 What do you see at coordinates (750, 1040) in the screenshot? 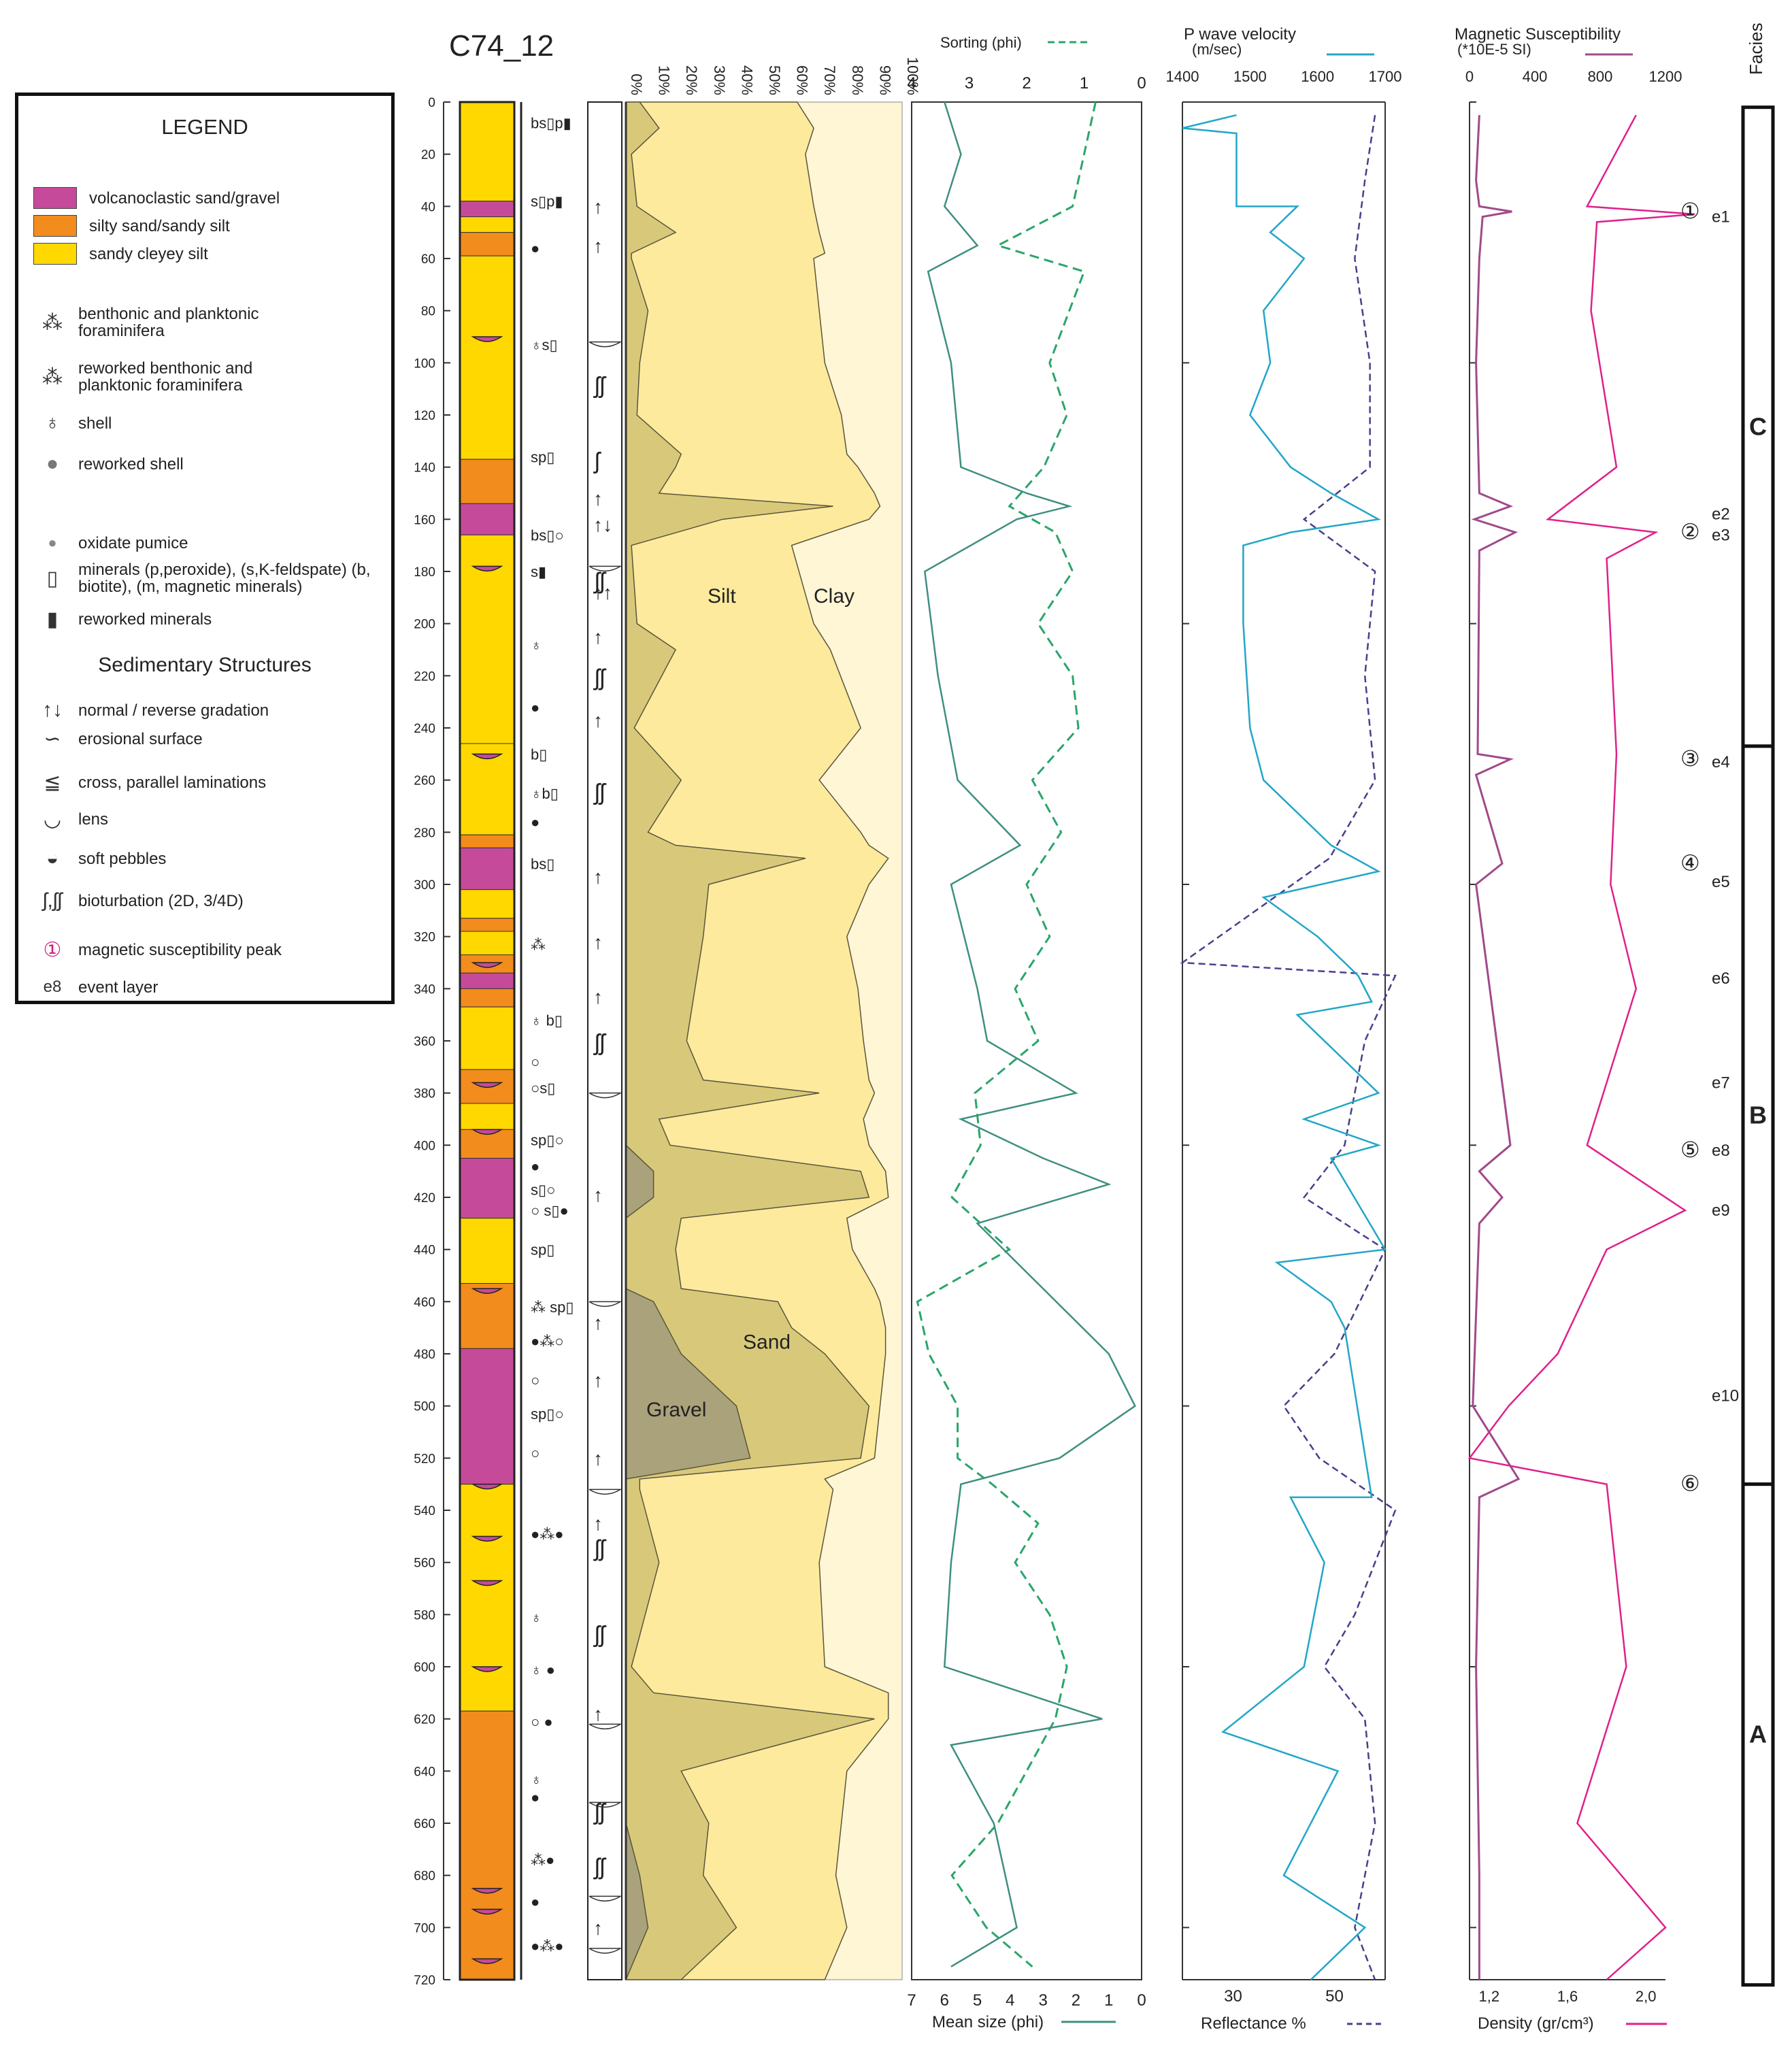
I see `sand-area` at bounding box center [750, 1040].